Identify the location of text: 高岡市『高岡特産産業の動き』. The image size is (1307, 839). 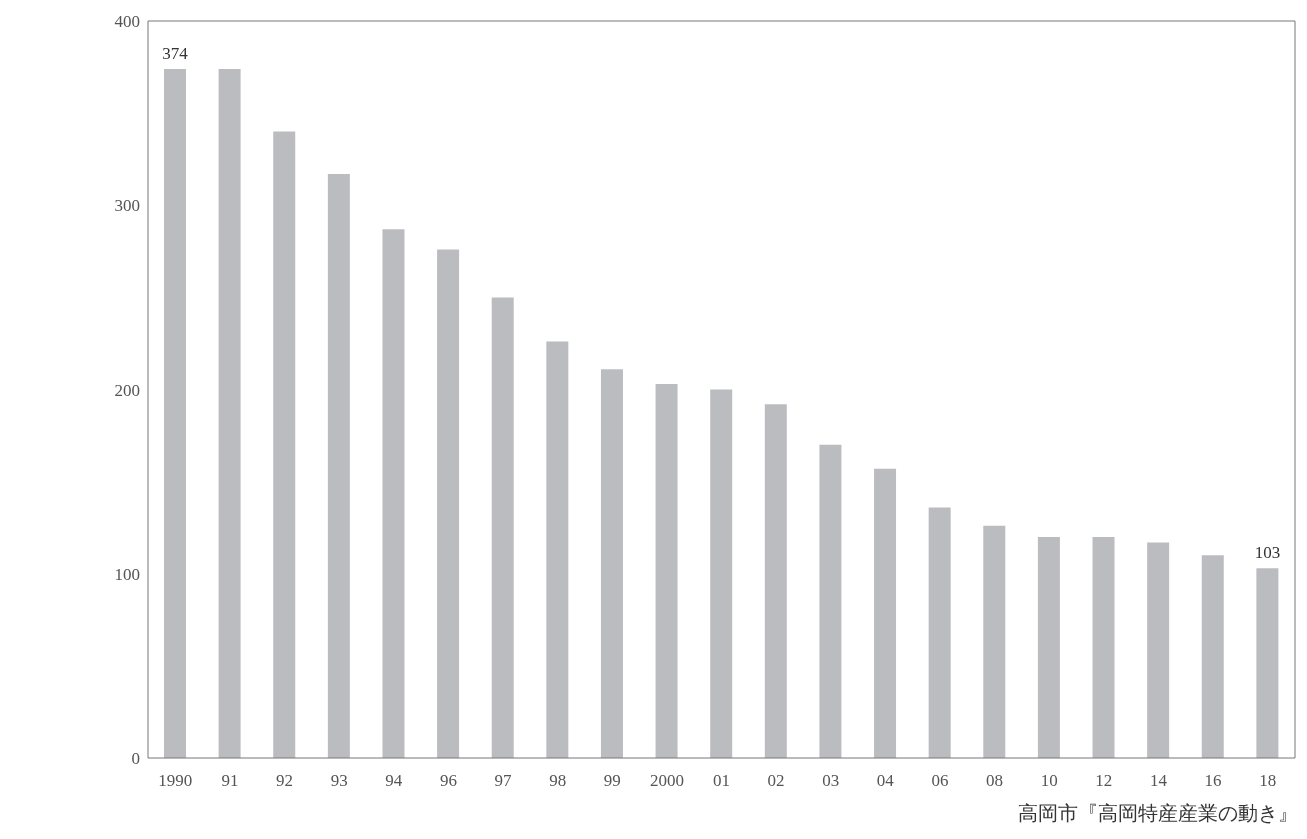
(1157, 813).